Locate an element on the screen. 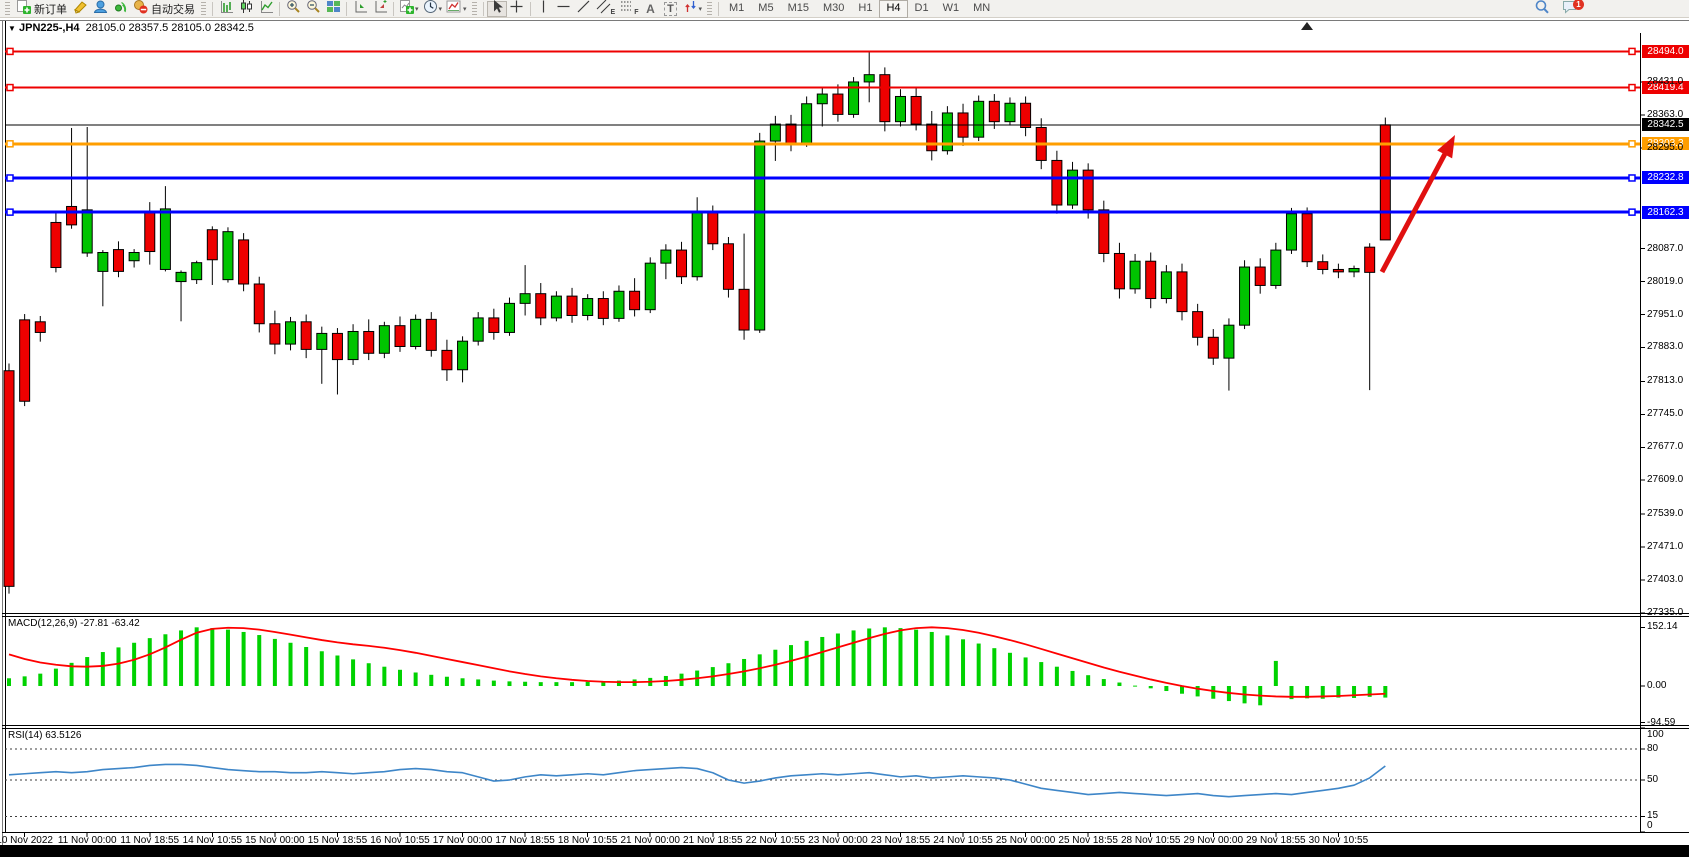 The image size is (1689, 857). search-icon is located at coordinates (1542, 10).